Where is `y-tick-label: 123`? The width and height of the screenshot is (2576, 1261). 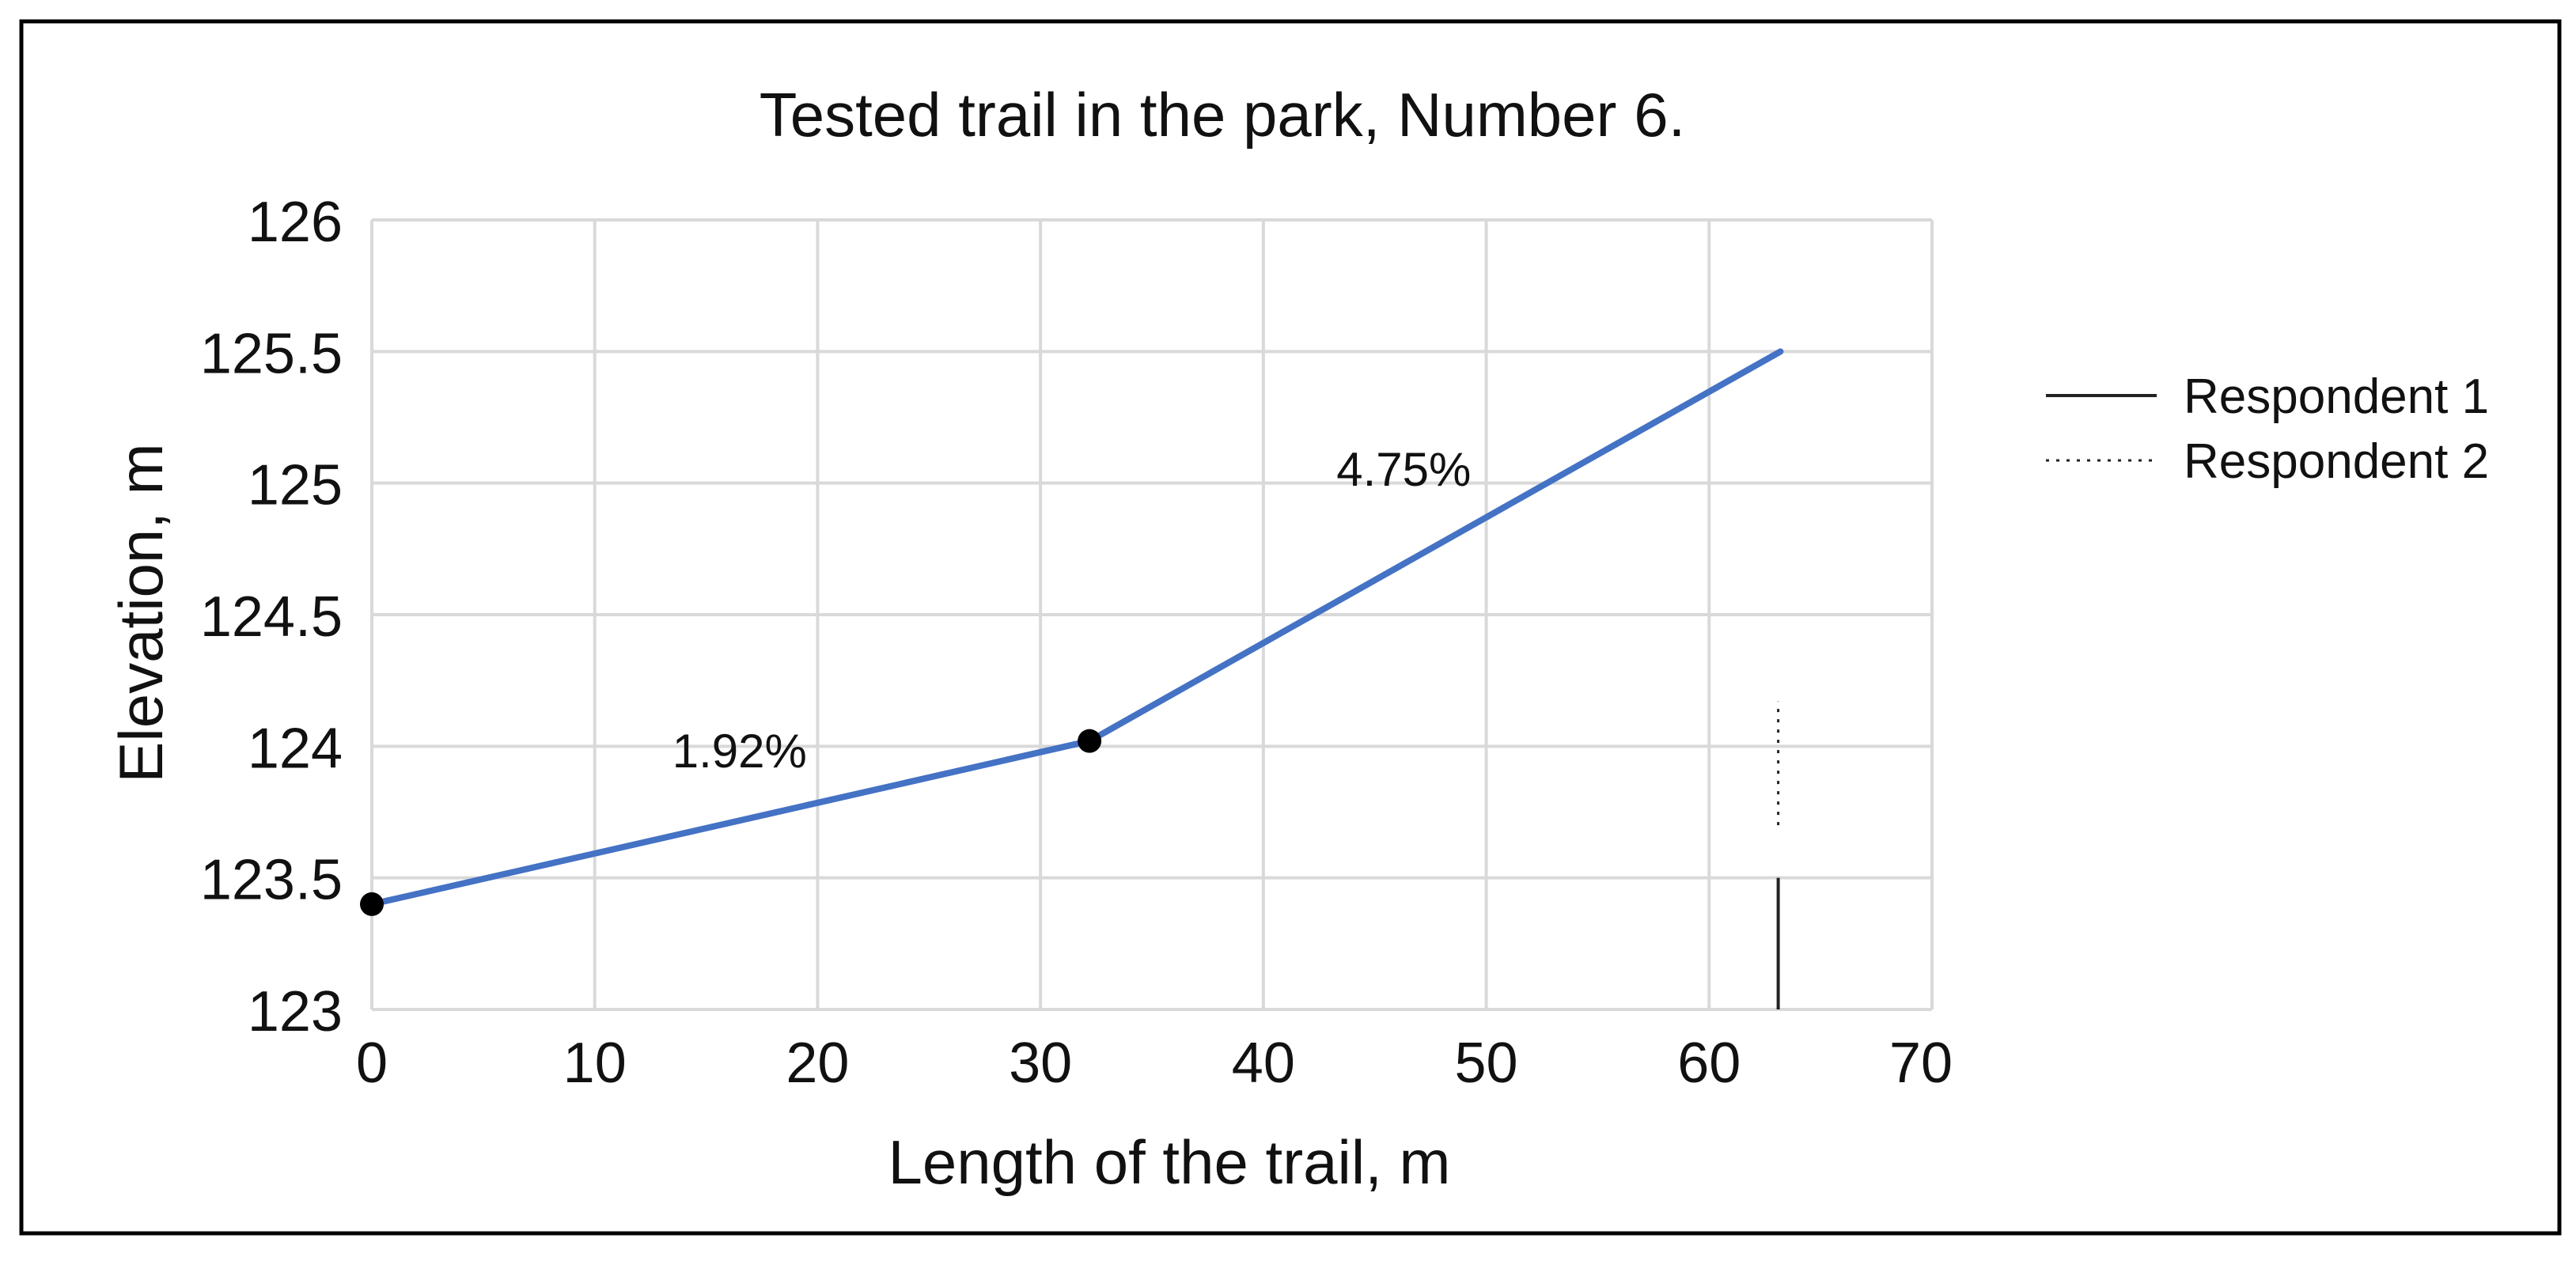
y-tick-label: 123 is located at coordinates (295, 1011).